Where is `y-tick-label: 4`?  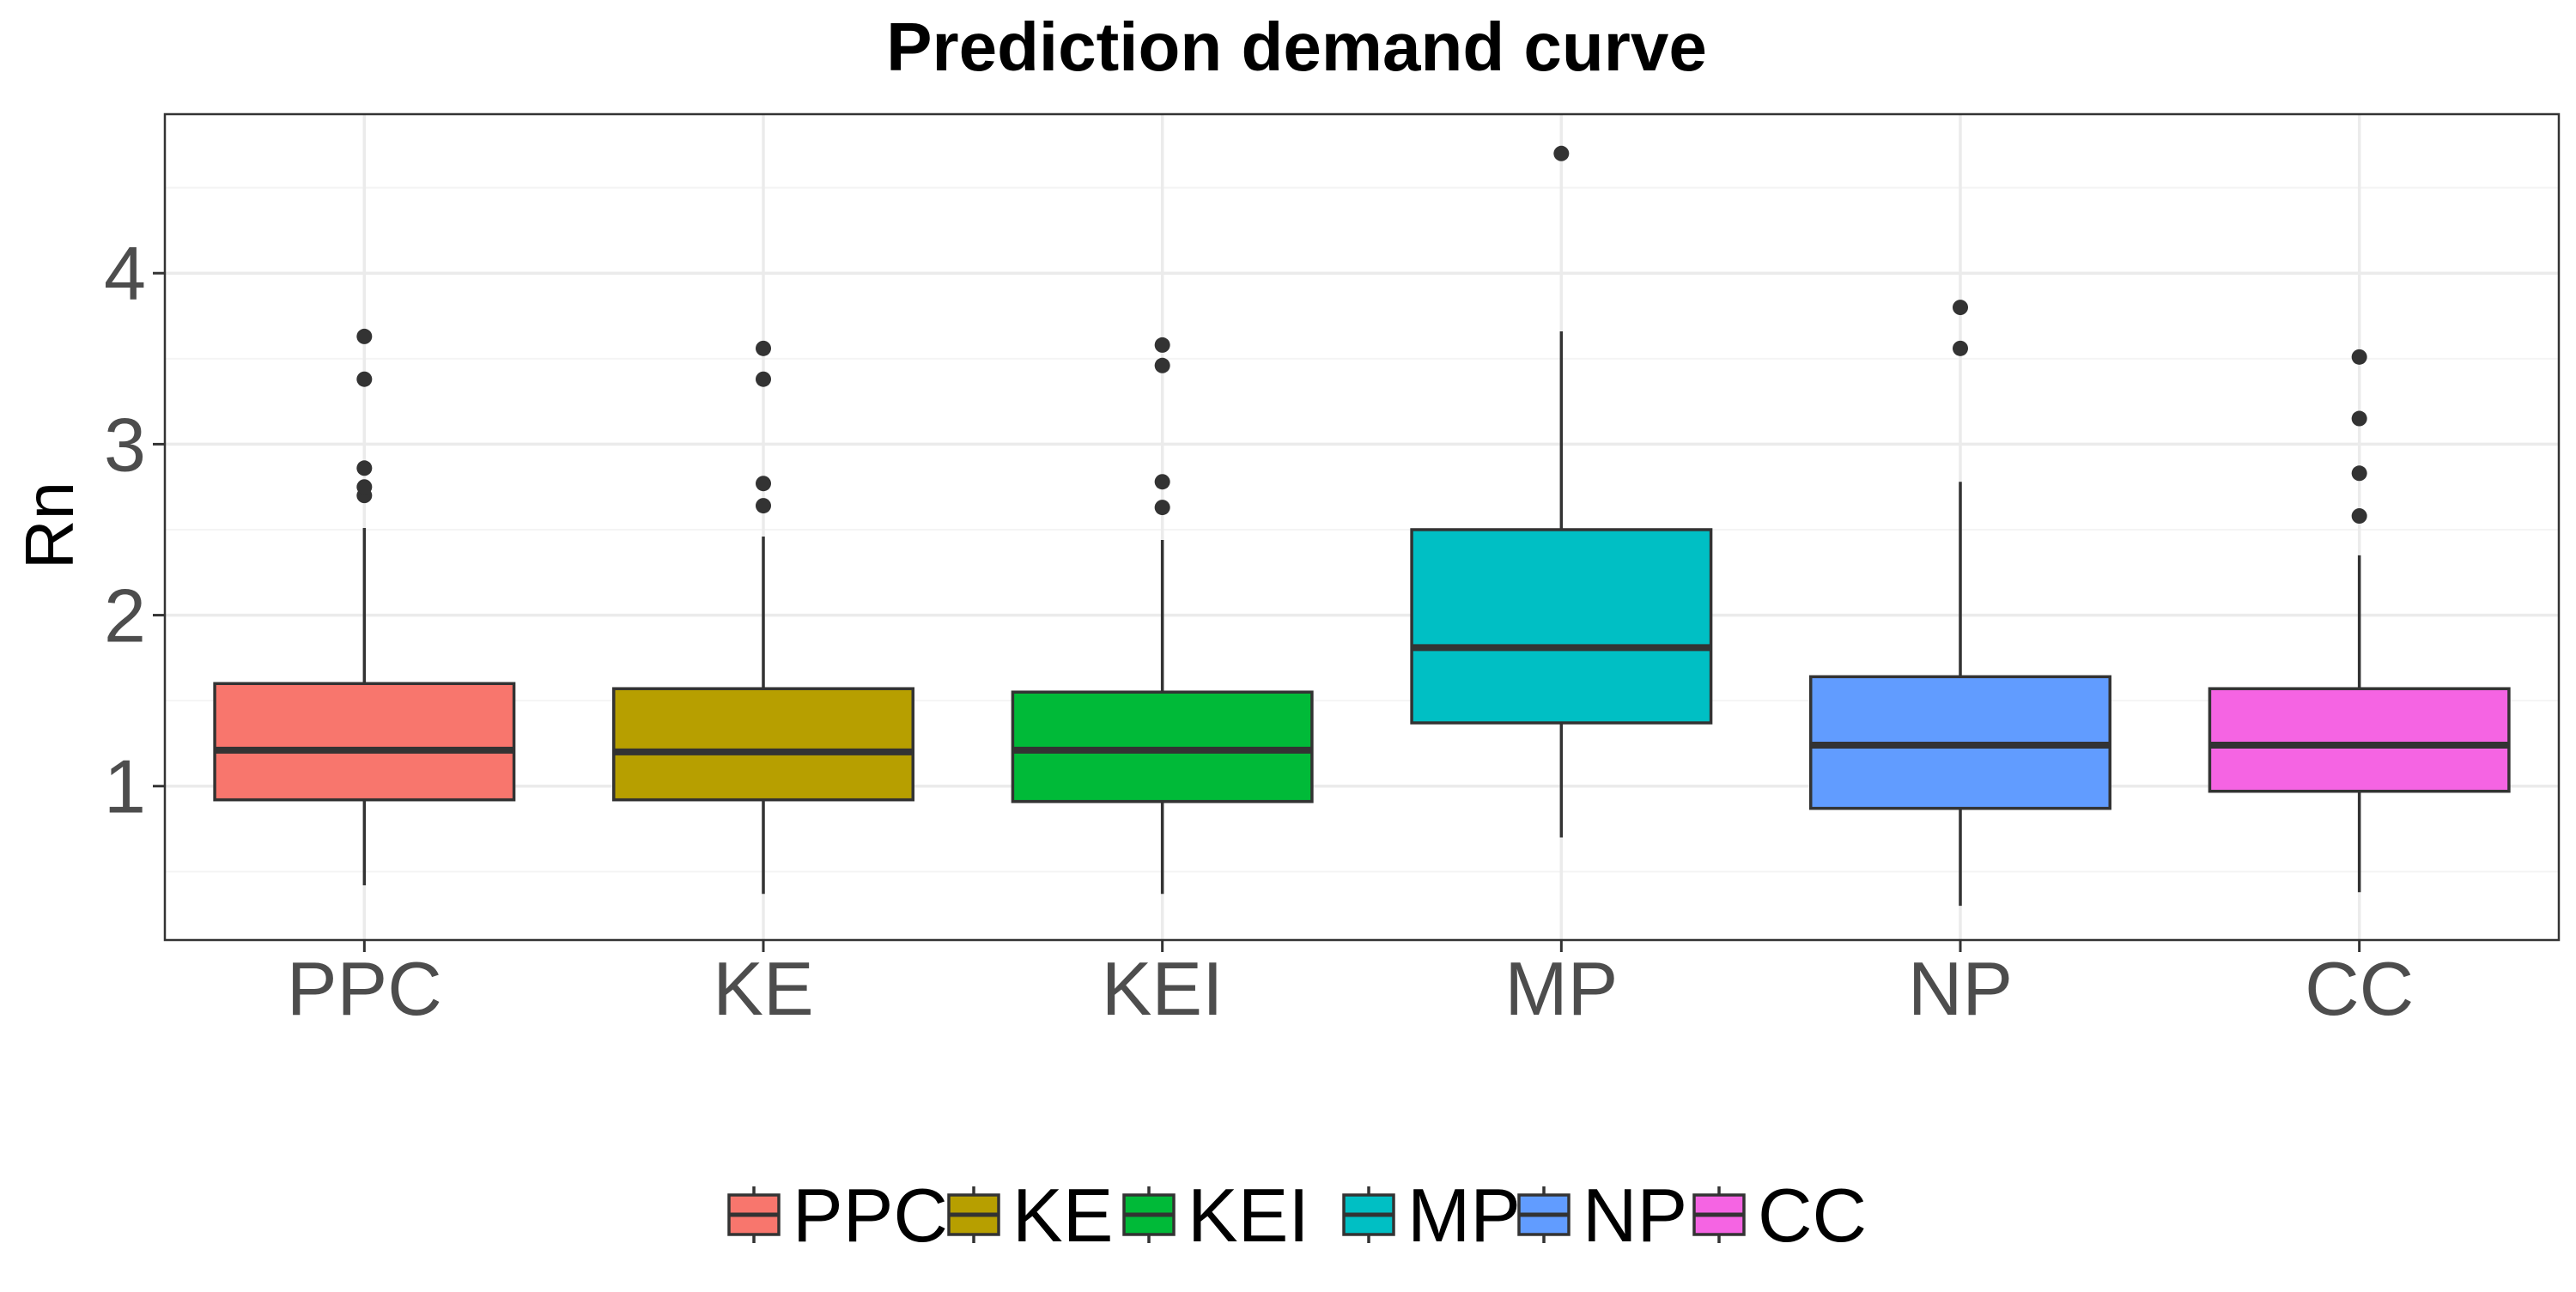
y-tick-label: 4 is located at coordinates (125, 273).